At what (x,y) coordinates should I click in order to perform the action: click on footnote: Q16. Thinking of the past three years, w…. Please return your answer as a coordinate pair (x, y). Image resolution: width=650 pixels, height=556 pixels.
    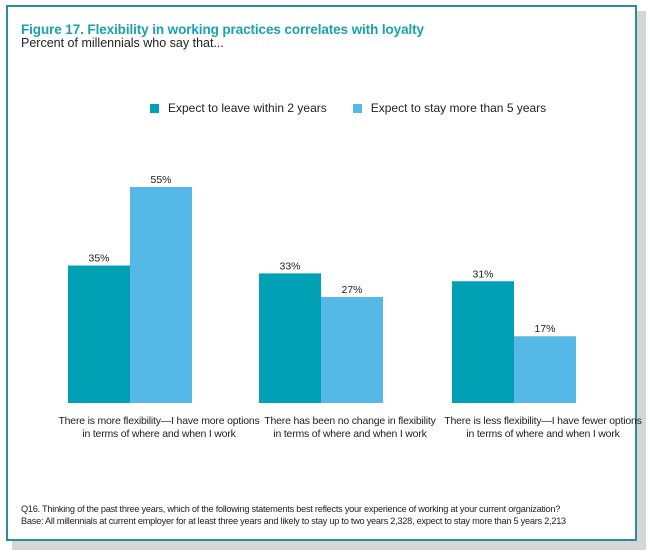
    Looking at the image, I should click on (293, 515).